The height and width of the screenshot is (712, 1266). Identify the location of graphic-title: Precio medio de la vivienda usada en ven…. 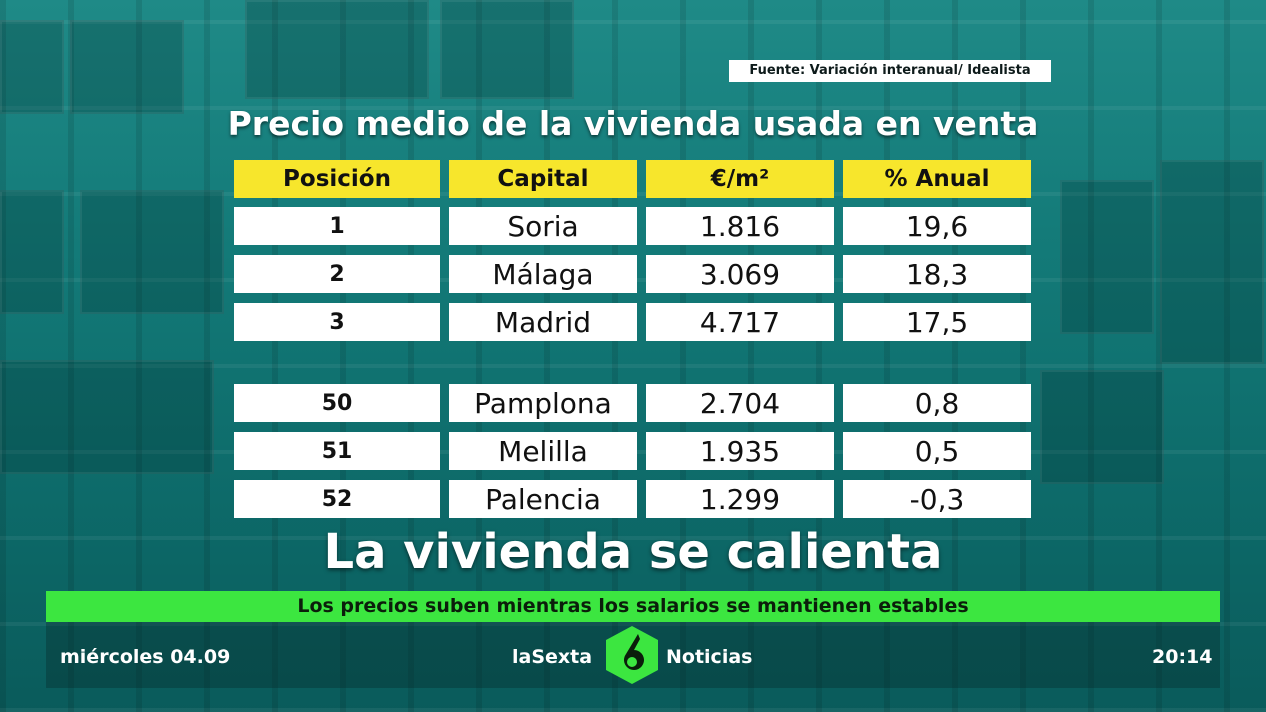
(633, 123).